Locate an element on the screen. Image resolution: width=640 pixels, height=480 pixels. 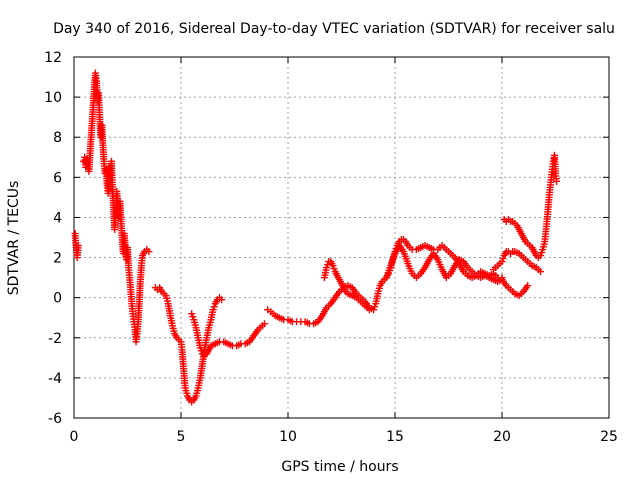
x-tick-label: 20 is located at coordinates (502, 437).